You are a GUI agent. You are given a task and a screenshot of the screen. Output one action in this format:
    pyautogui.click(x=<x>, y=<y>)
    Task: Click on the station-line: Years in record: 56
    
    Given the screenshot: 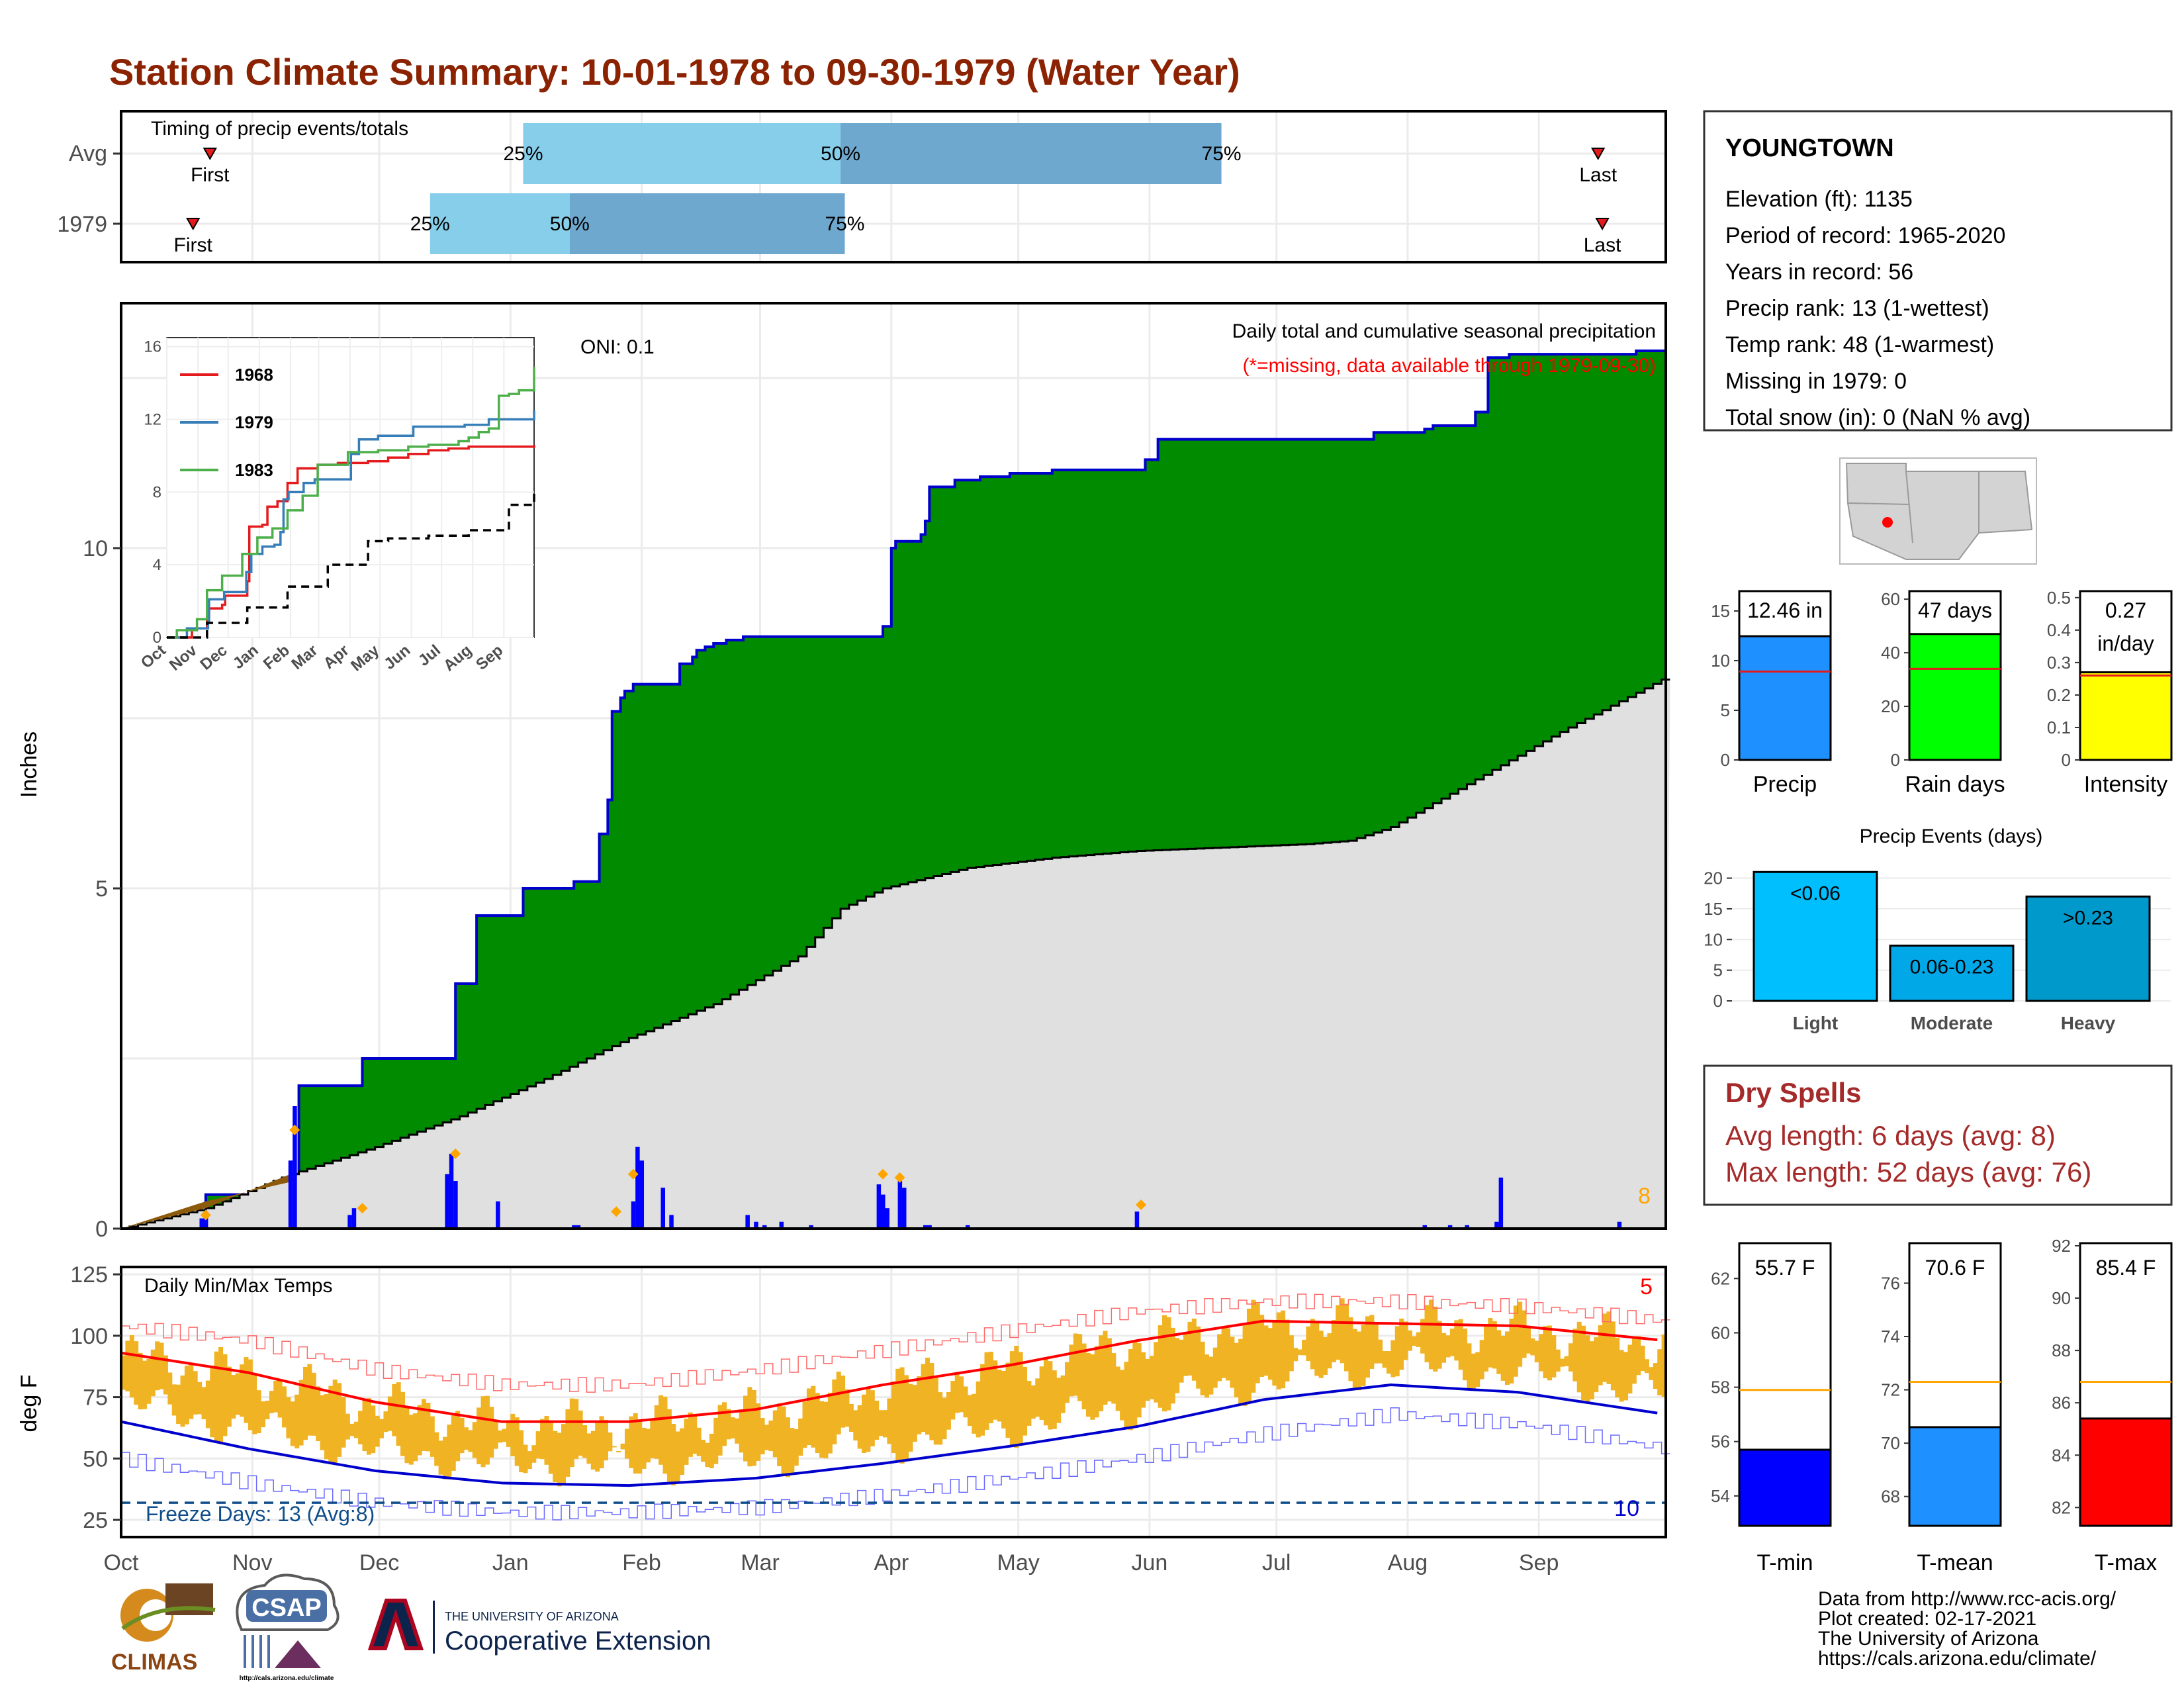 What is the action you would take?
    pyautogui.click(x=1819, y=272)
    